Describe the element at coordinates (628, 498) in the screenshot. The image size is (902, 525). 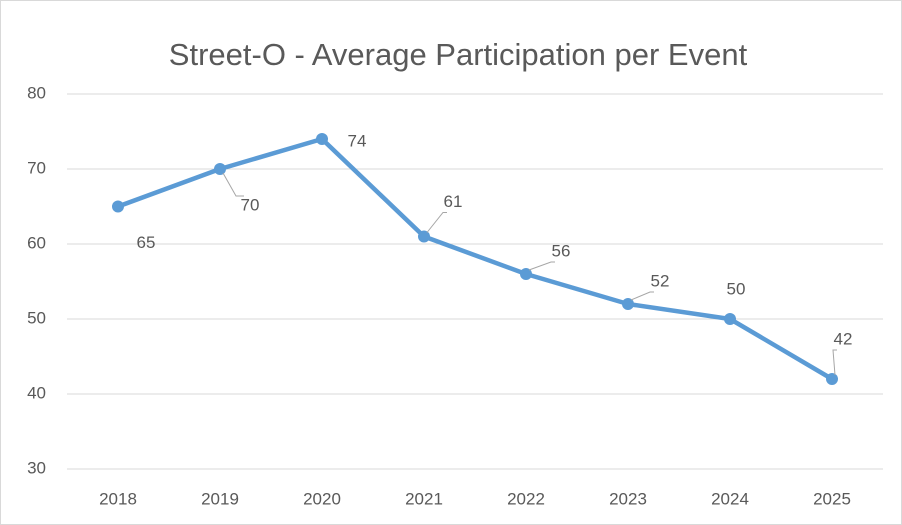
I see `x-tick-label: 2023` at that location.